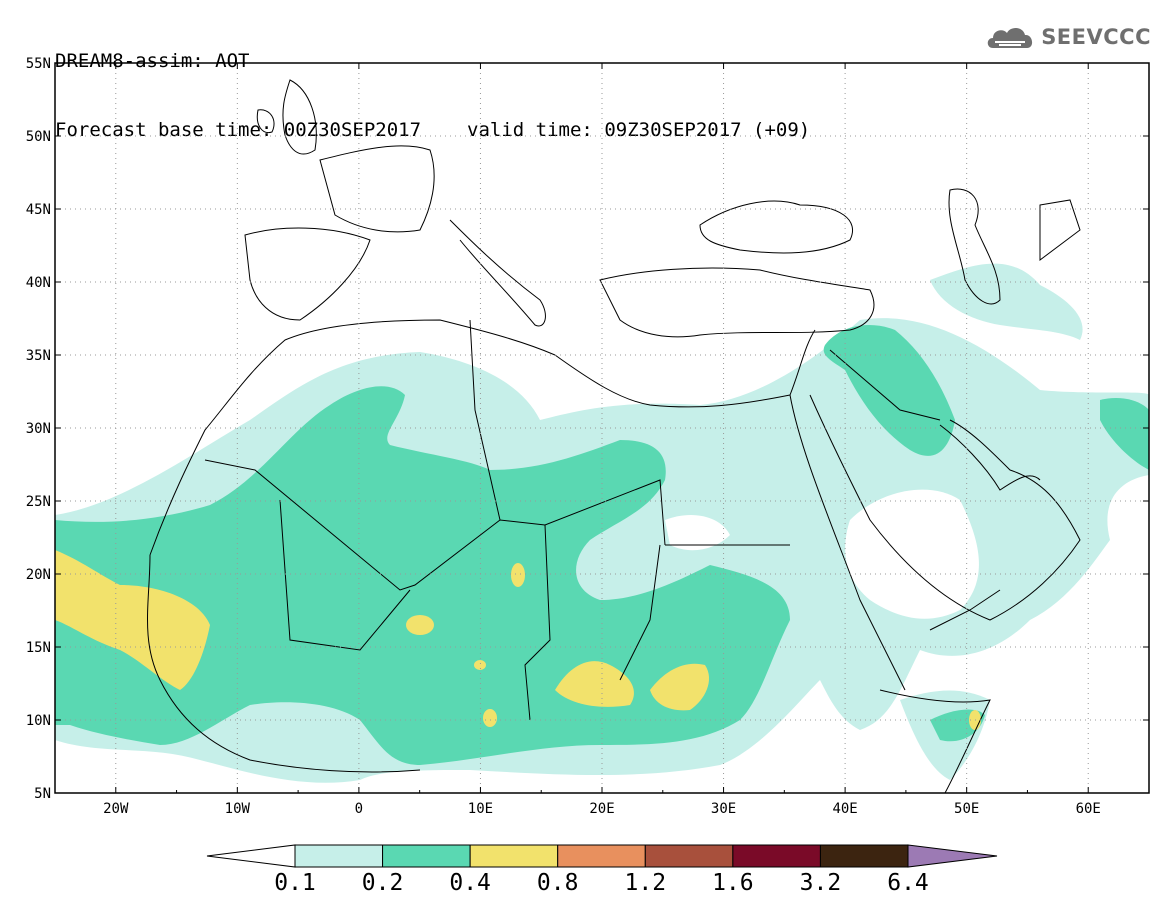 Image resolution: width=1165 pixels, height=905 pixels. What do you see at coordinates (1010, 37) in the screenshot?
I see `cloud-logo-icon` at bounding box center [1010, 37].